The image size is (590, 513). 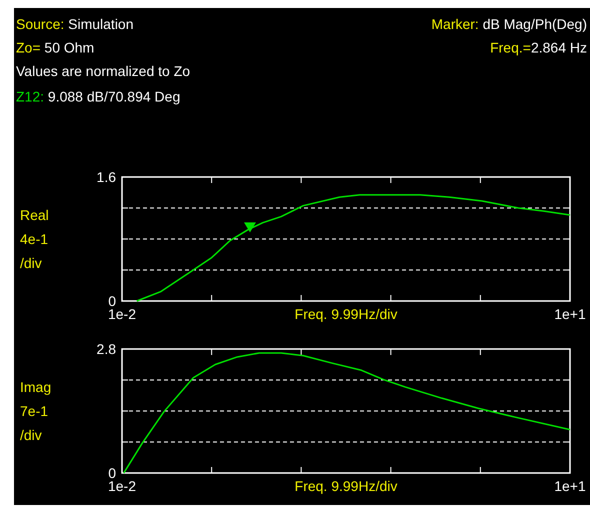 What do you see at coordinates (98, 96) in the screenshot?
I see `text: Z12: 9.088 dB/70.894 Deg` at bounding box center [98, 96].